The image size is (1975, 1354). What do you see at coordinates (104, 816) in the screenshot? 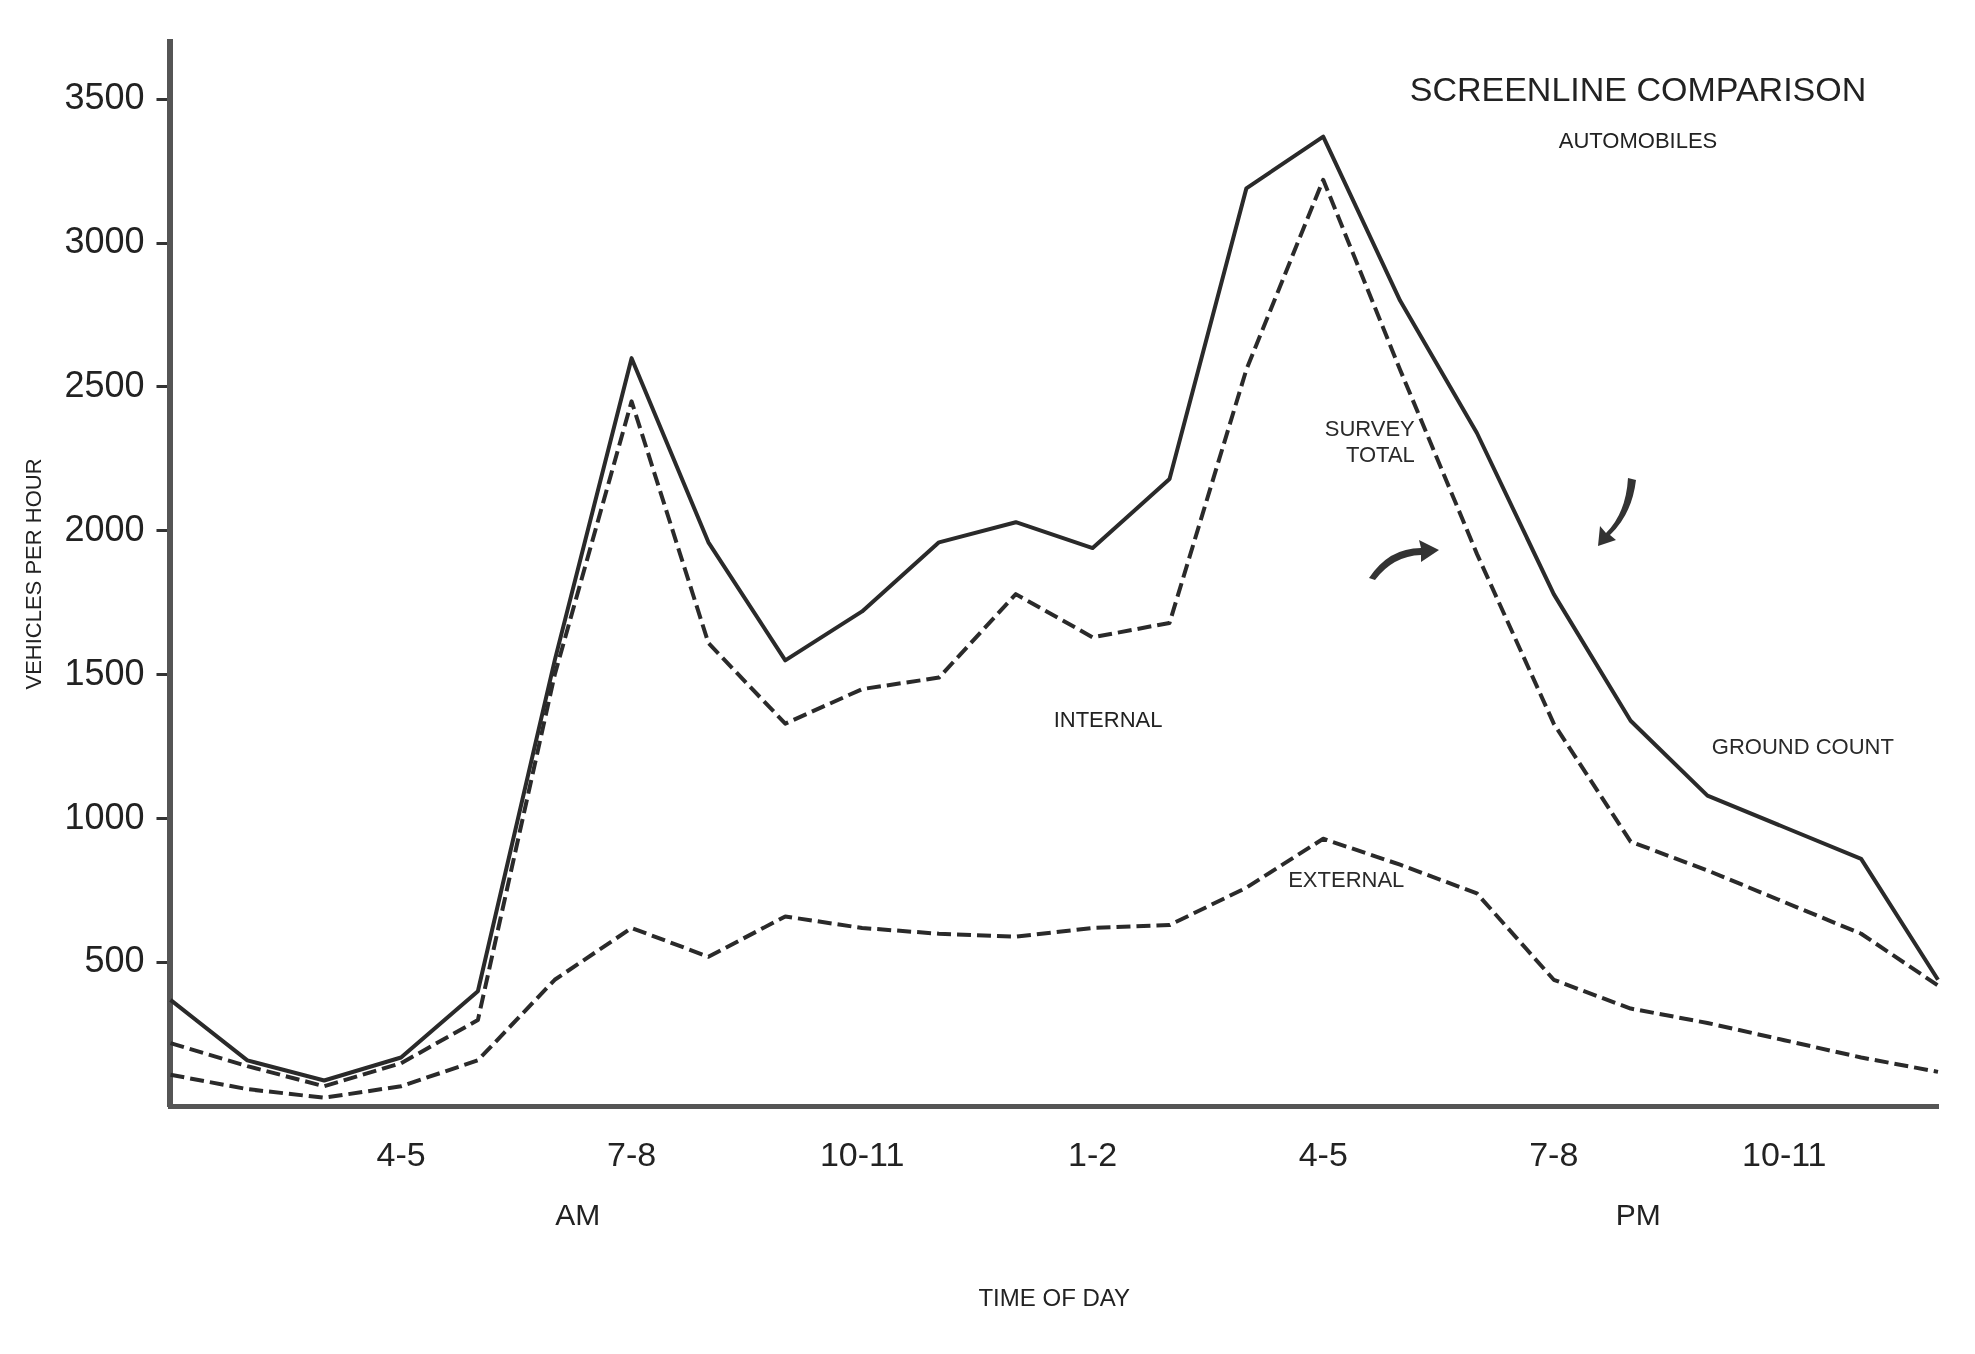
I see `y-tick-label: 1000` at bounding box center [104, 816].